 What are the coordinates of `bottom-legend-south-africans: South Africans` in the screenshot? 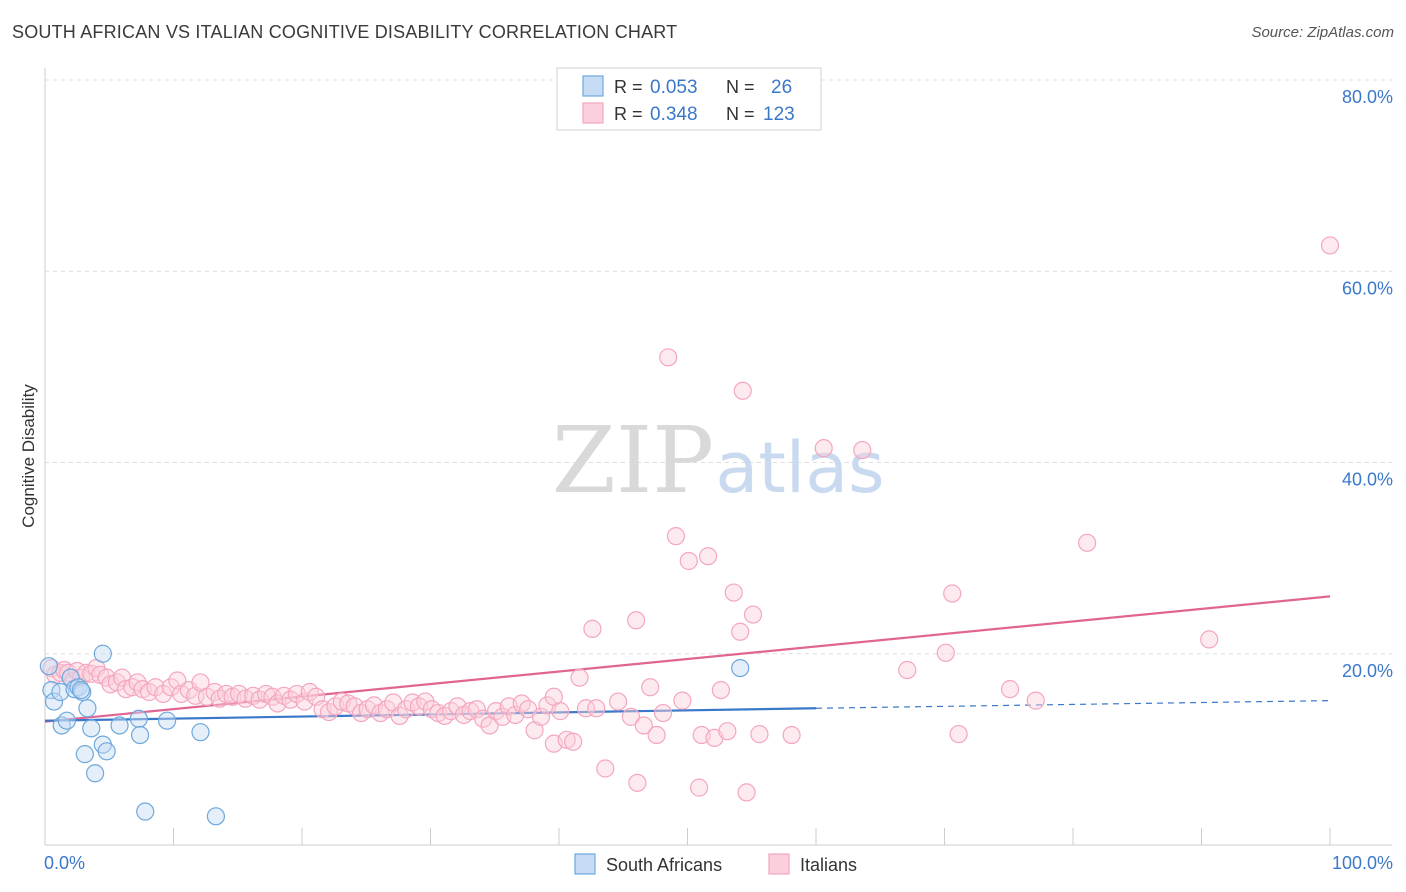 It's located at (664, 865).